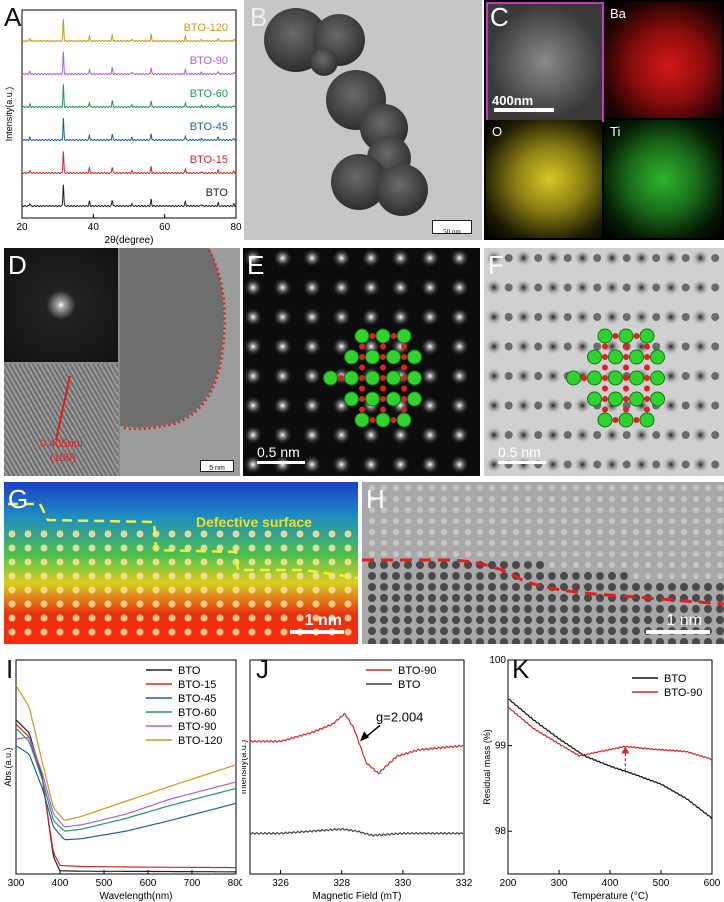  What do you see at coordinates (61, 444) in the screenshot?
I see `lattice-spacing: 0.405nm` at bounding box center [61, 444].